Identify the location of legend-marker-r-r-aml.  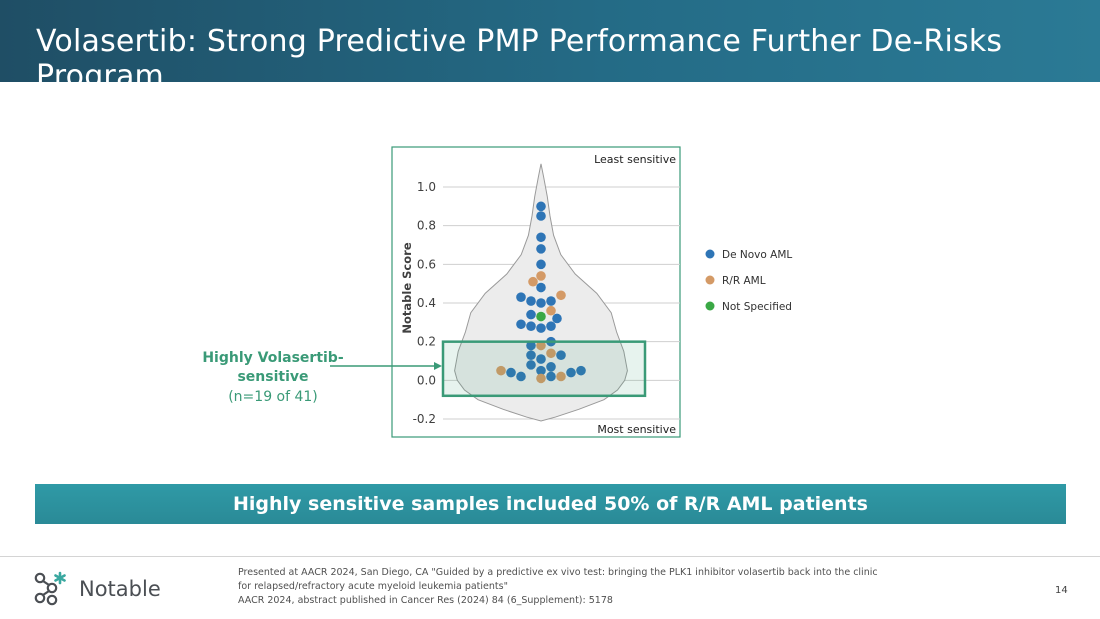
(710, 280).